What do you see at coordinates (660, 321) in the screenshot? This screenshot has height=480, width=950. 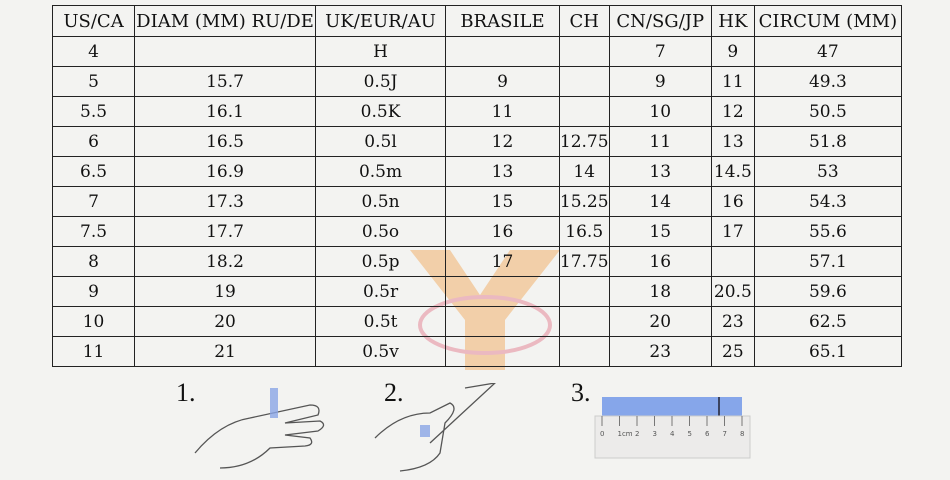 I see `table-cell: 20` at bounding box center [660, 321].